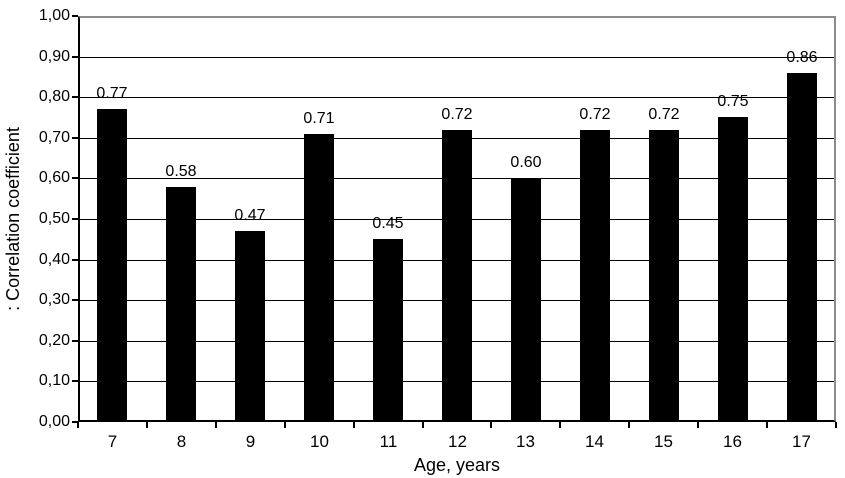 The image size is (845, 478). Describe the element at coordinates (733, 101) in the screenshot. I see `bar-value-label: 0.75` at that location.